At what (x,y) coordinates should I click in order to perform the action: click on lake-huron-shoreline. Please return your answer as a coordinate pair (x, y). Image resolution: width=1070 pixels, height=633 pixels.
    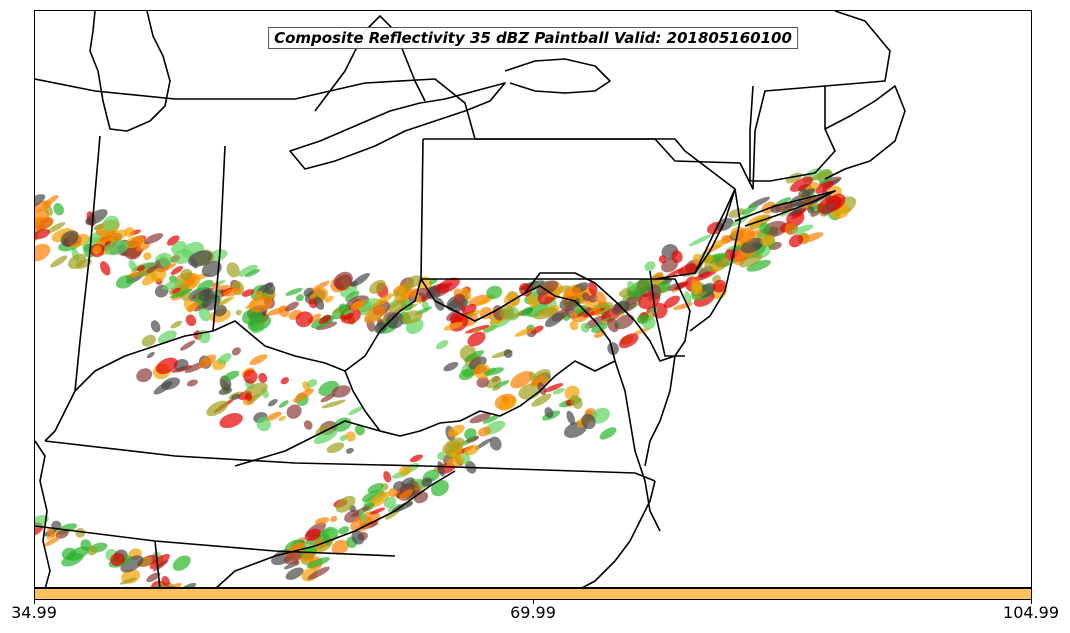
    Looking at the image, I should click on (370, 63).